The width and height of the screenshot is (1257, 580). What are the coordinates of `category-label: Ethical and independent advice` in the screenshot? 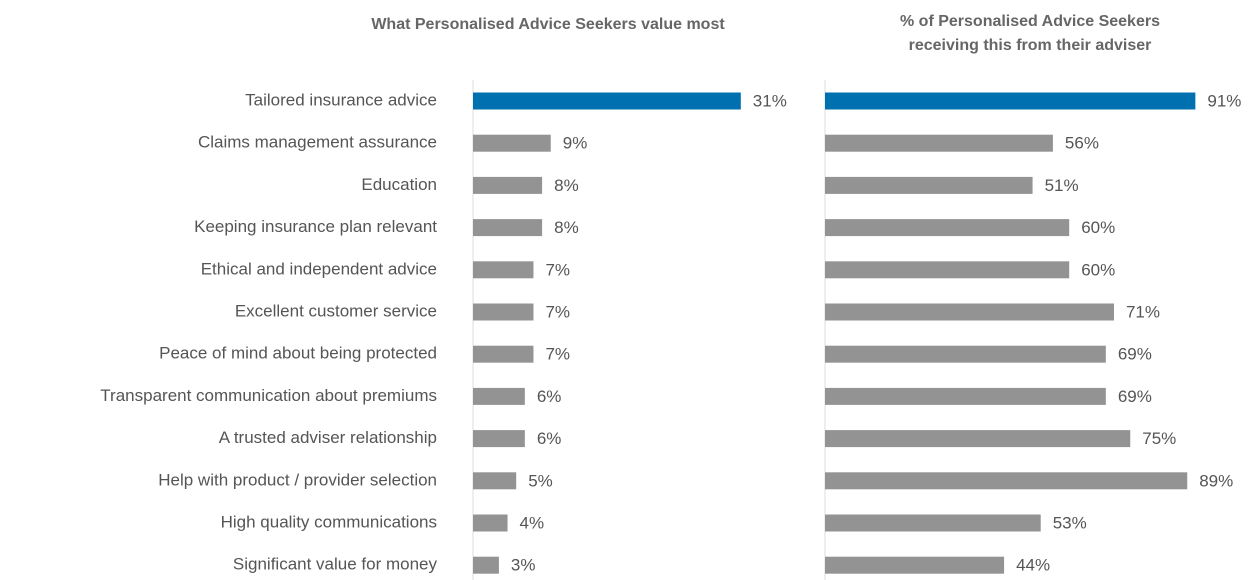 It's located at (319, 268).